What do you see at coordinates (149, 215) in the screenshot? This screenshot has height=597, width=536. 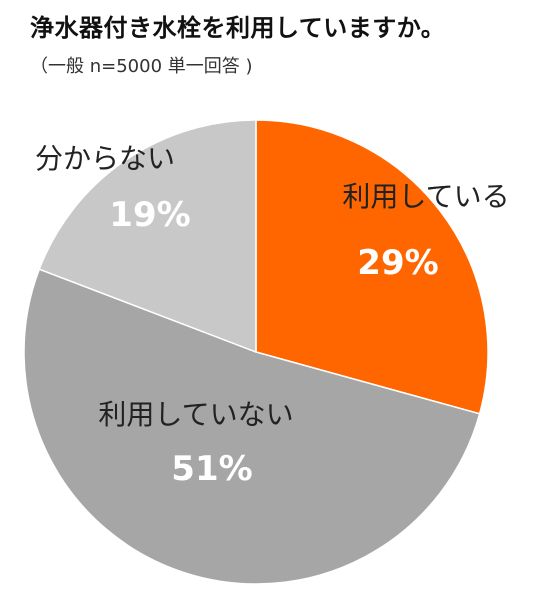 I see `slice-value-3: 19%` at bounding box center [149, 215].